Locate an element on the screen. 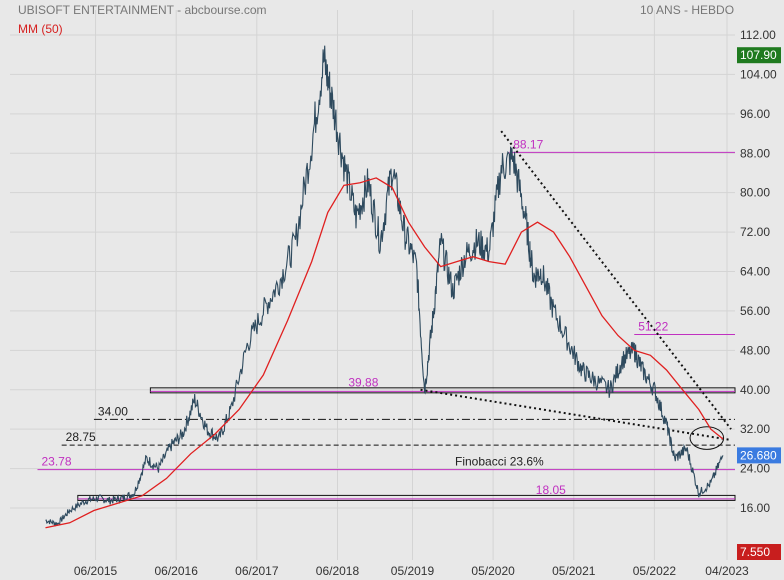  level-label: 18.05 is located at coordinates (551, 490).